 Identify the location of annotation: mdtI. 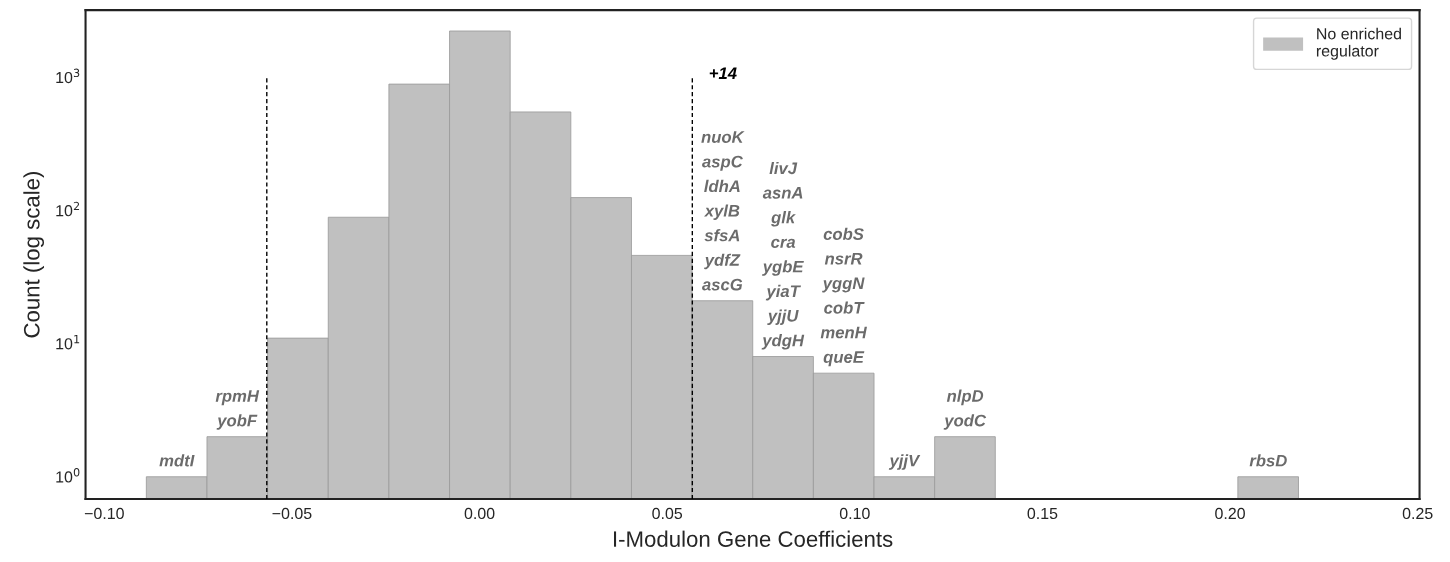
(177, 460).